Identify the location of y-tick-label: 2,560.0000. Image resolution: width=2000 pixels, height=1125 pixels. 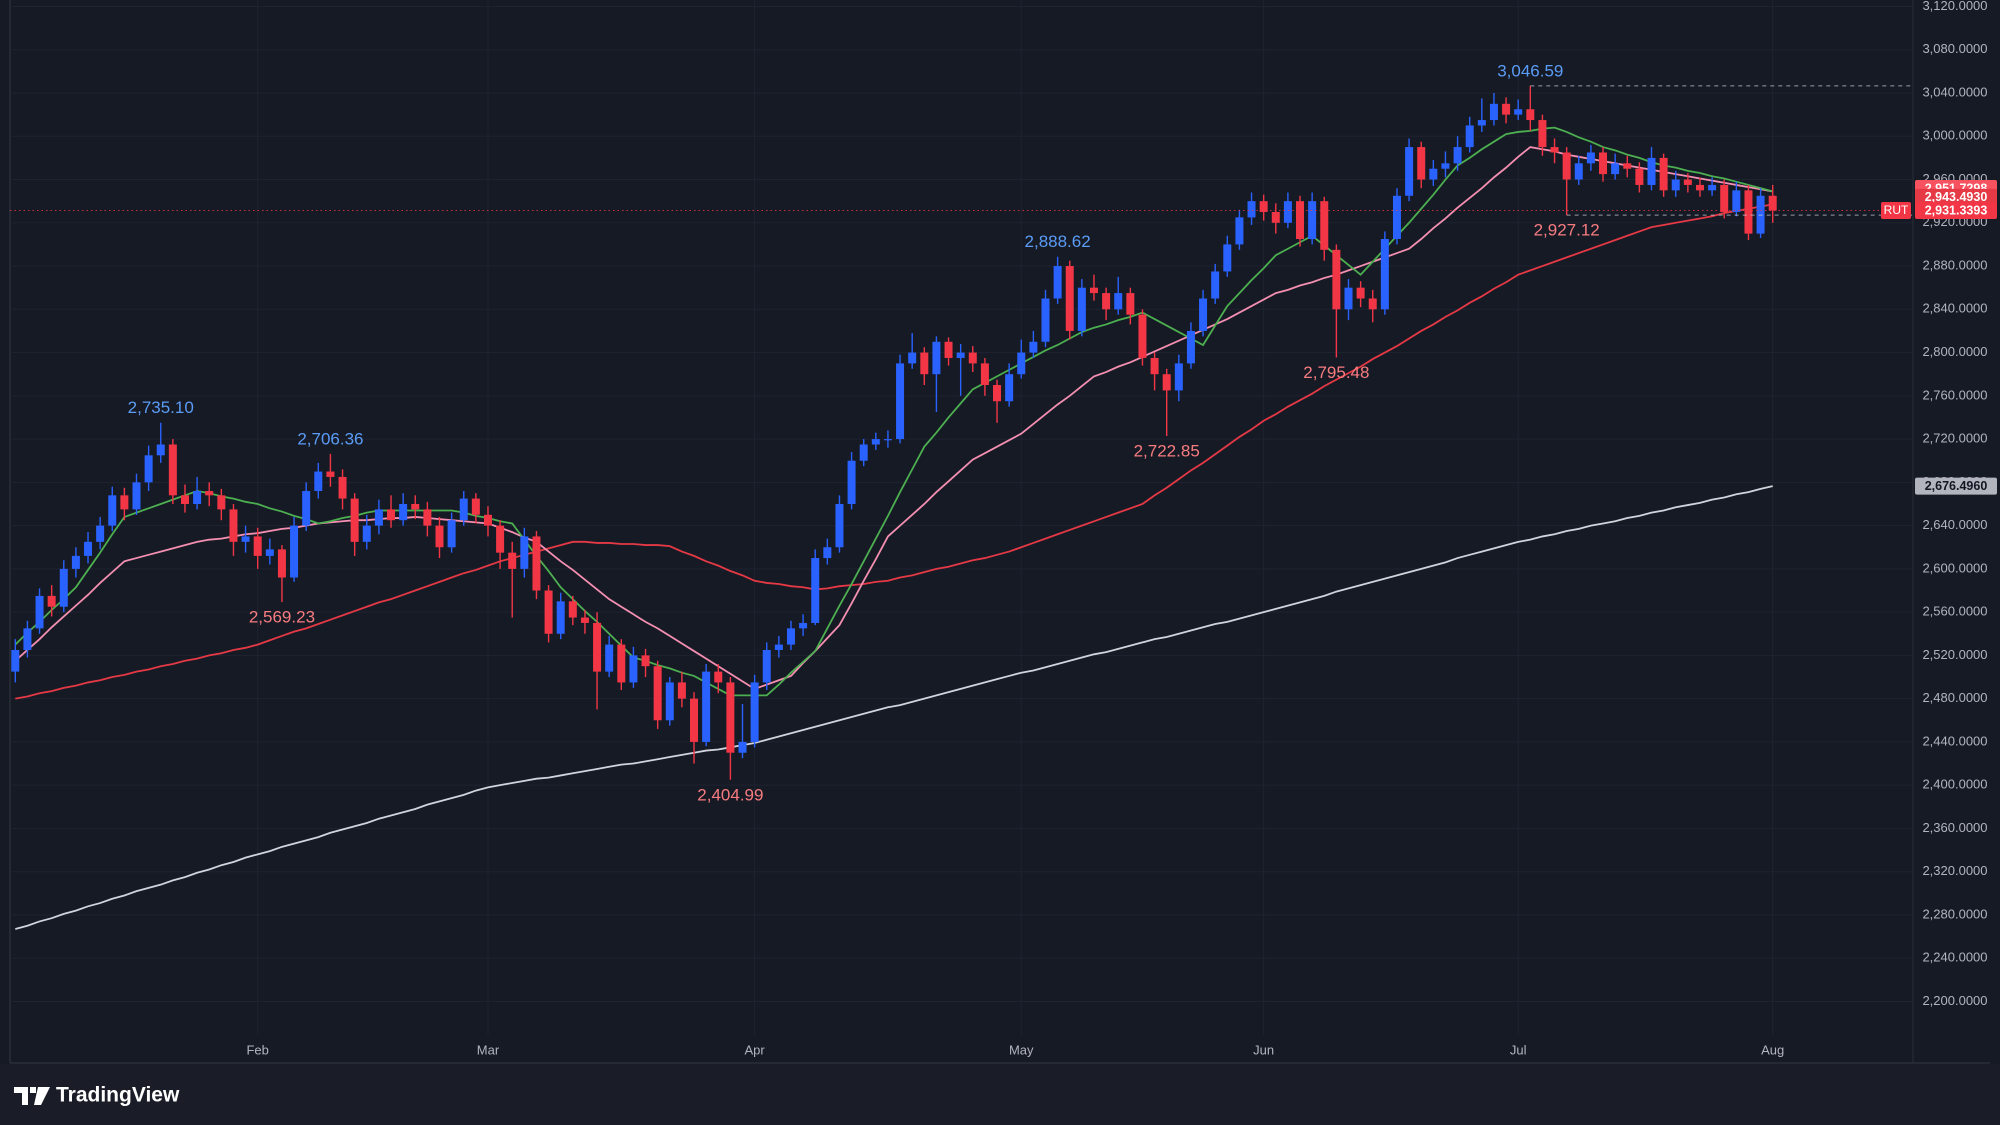
(1954, 611).